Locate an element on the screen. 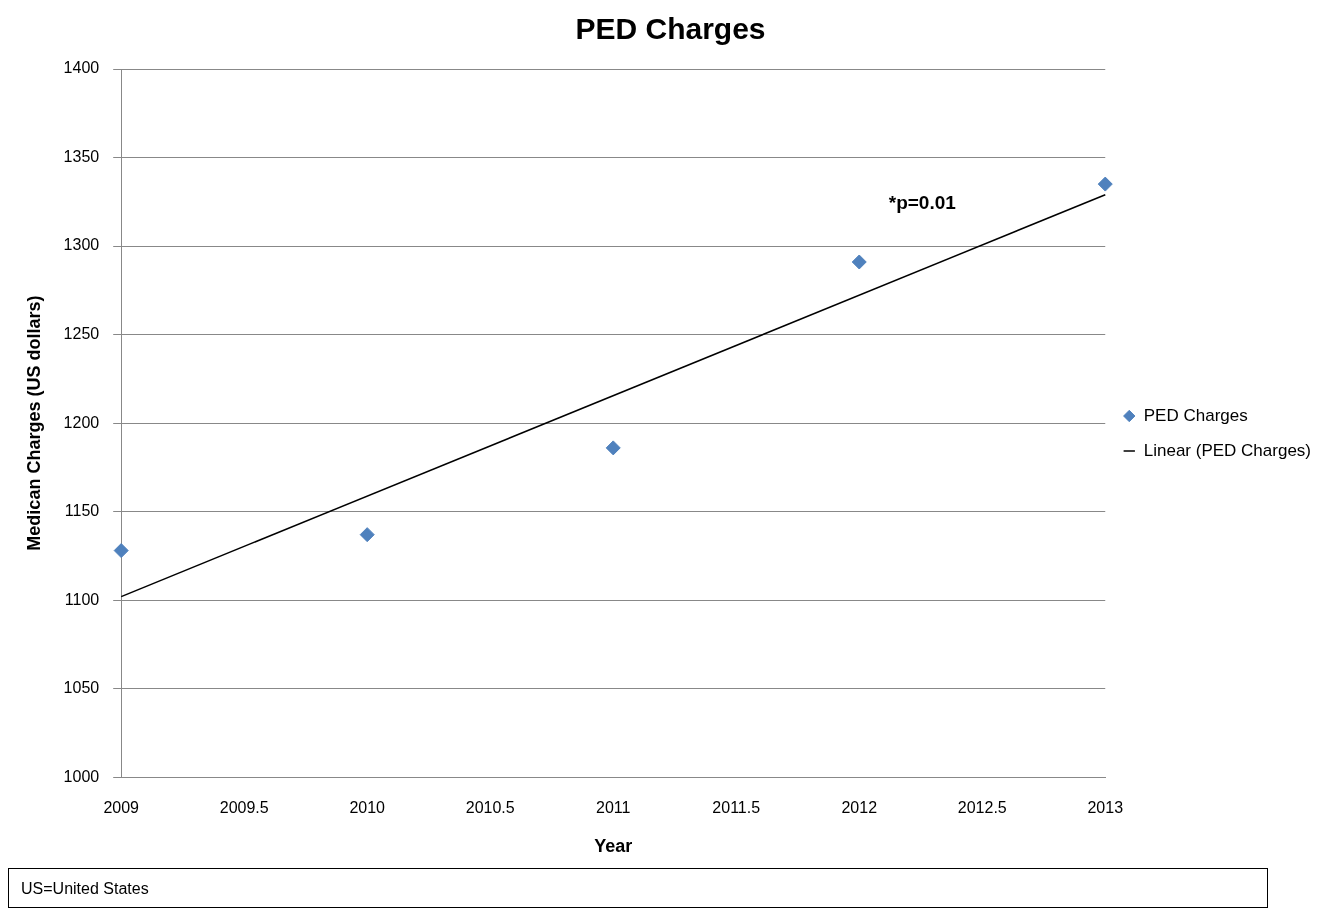  y-tick-label: 1150 is located at coordinates (82, 511).